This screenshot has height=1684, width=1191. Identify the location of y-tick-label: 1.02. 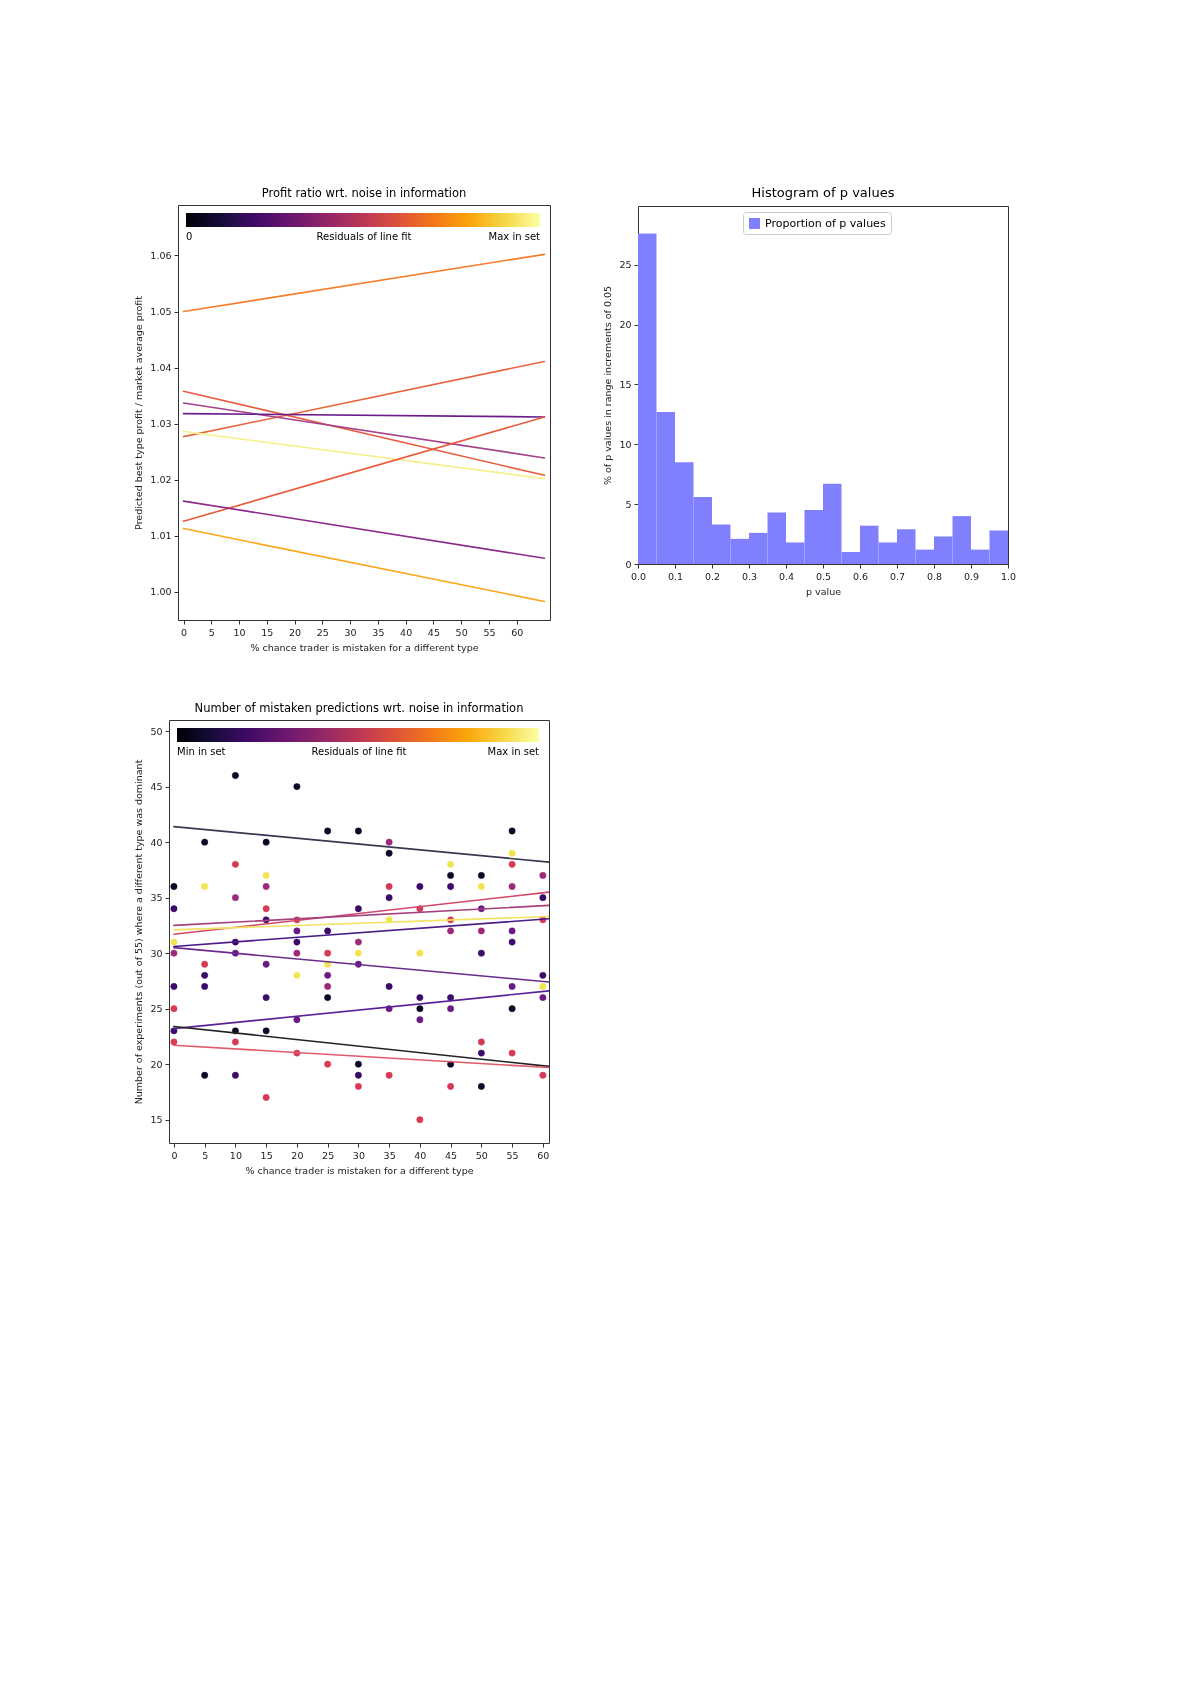
(161, 480).